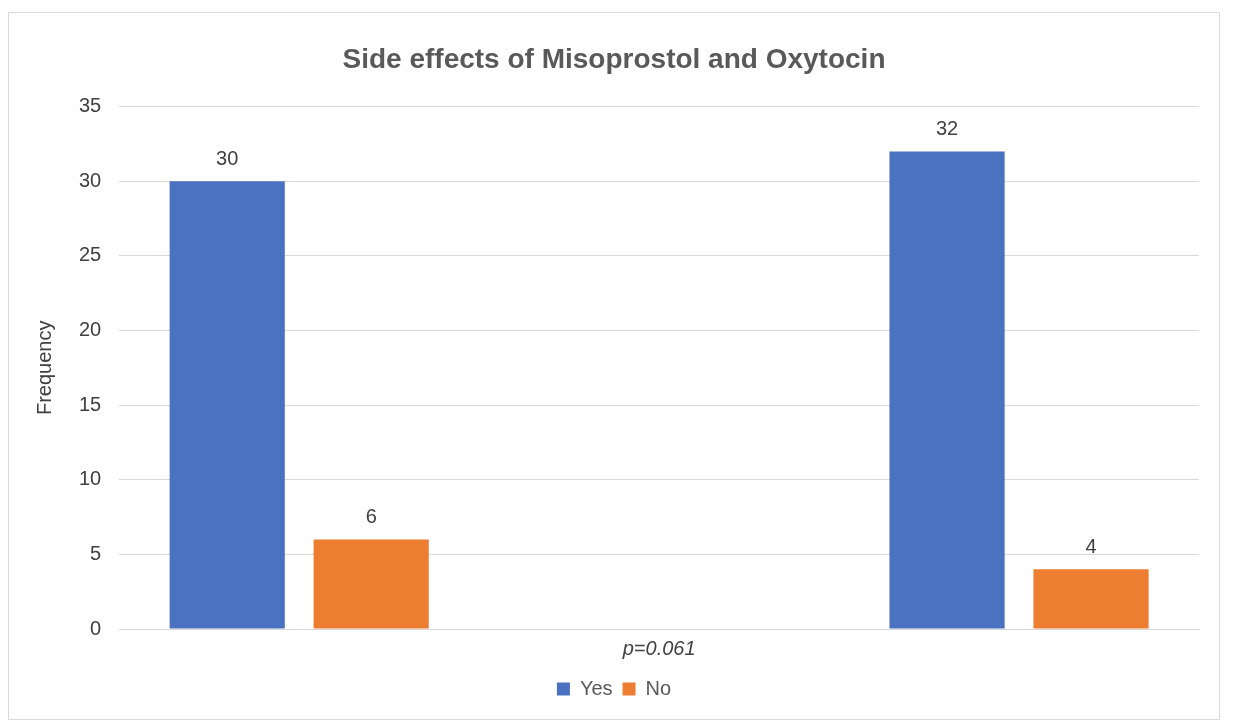 This screenshot has width=1233, height=726. What do you see at coordinates (96, 552) in the screenshot?
I see `y-tick-label: 5` at bounding box center [96, 552].